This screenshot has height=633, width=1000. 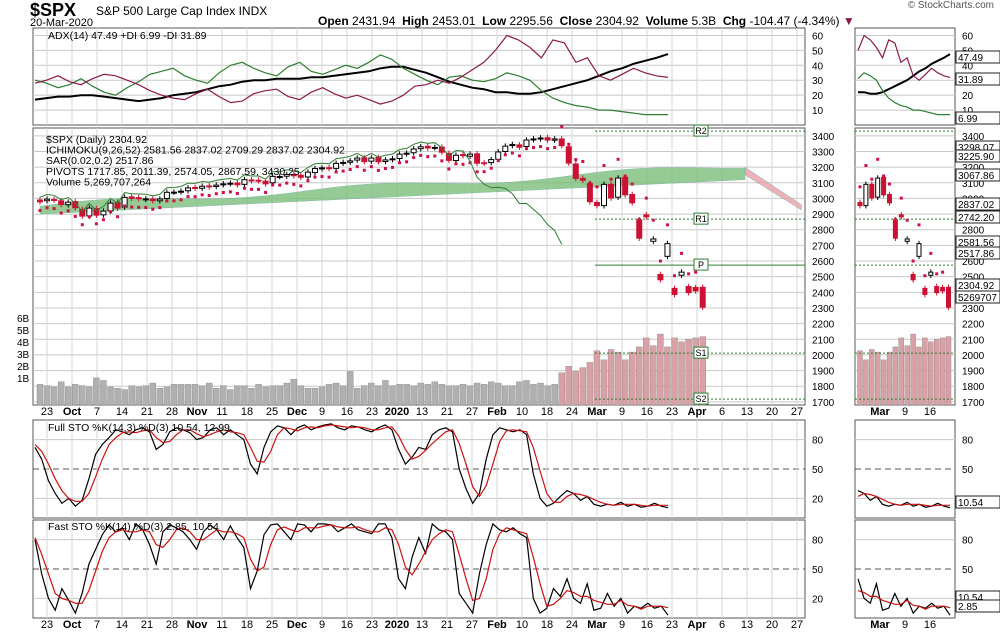 What do you see at coordinates (905, 412) in the screenshot?
I see `mini-x-tick-label: 9` at bounding box center [905, 412].